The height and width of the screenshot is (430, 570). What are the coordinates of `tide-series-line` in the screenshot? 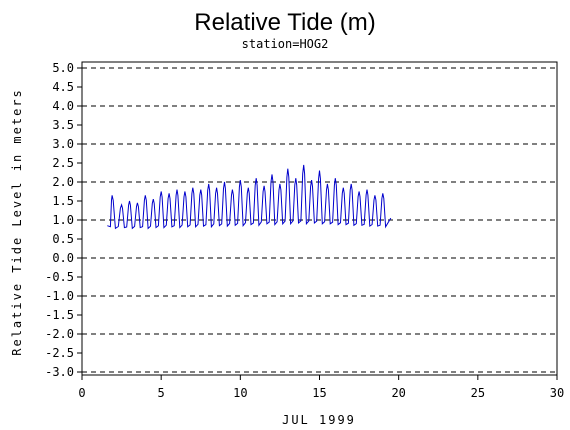 It's located at (249, 197).